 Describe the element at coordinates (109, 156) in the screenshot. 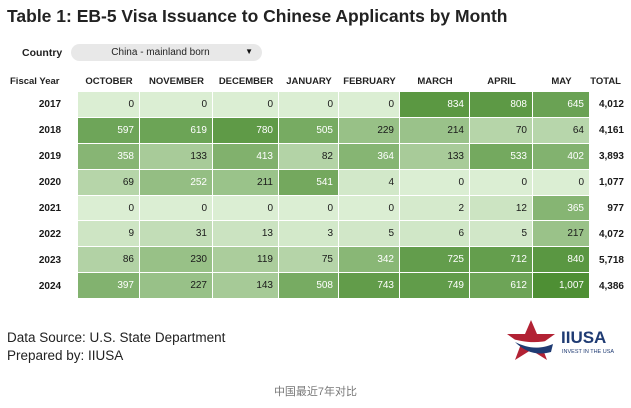

I see `heatmap-cell: 358` at that location.